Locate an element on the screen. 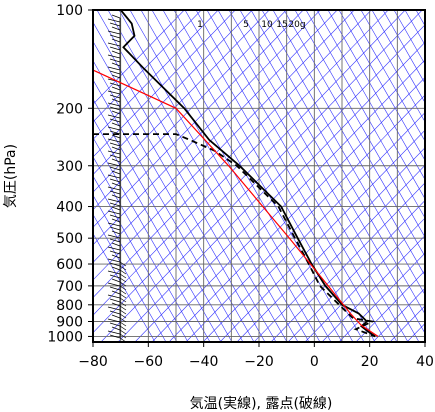 Image resolution: width=435 pixels, height=412 pixels. y-tick-label: 400 is located at coordinates (69, 208).